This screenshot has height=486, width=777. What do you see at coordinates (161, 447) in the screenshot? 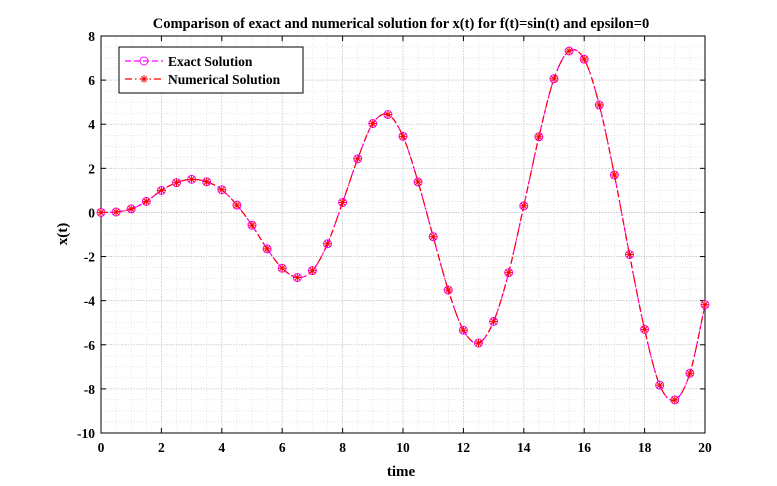
I see `x-tick-label: 2` at bounding box center [161, 447].